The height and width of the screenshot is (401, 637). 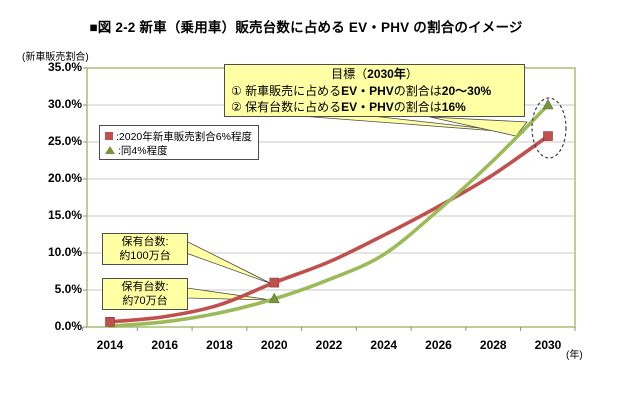 What do you see at coordinates (64, 215) in the screenshot?
I see `y-axis-tick-label: 15.0%` at bounding box center [64, 215].